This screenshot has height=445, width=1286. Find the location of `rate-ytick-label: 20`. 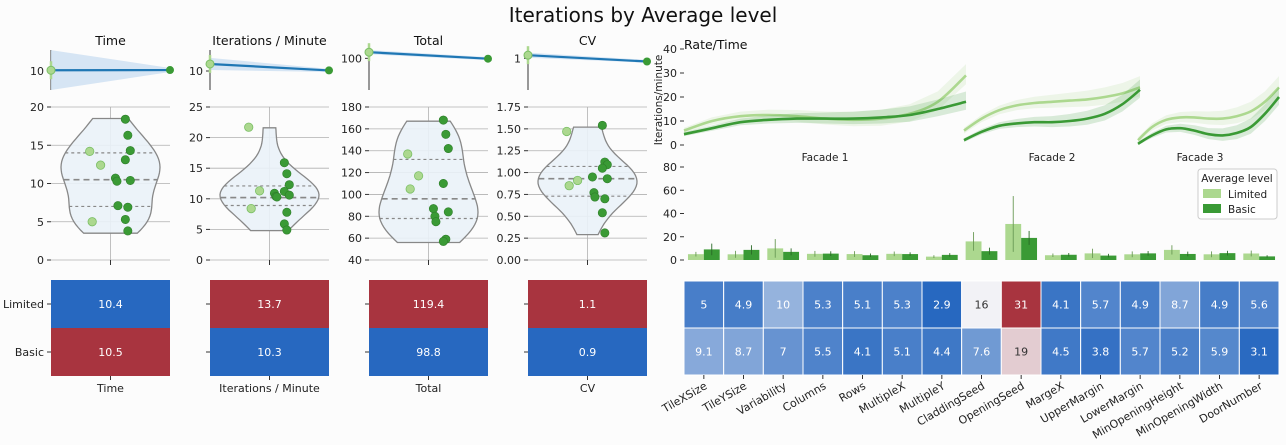

rate-ytick-label: 20 is located at coordinates (670, 97).